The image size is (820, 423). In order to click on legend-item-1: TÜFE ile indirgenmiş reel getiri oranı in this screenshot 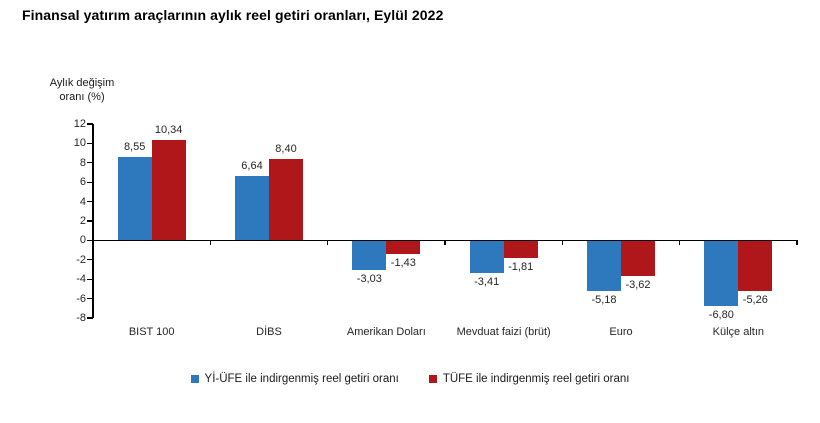, I will do `click(529, 379)`.